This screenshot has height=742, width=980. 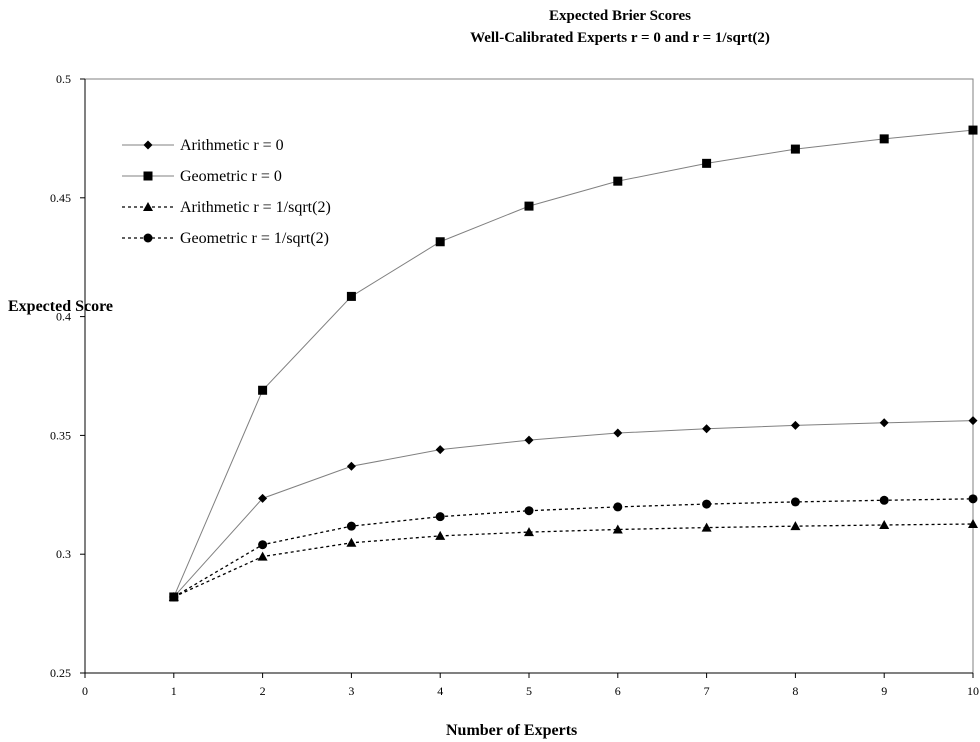 I want to click on y-axis-label: Expected Score, so click(x=61, y=306).